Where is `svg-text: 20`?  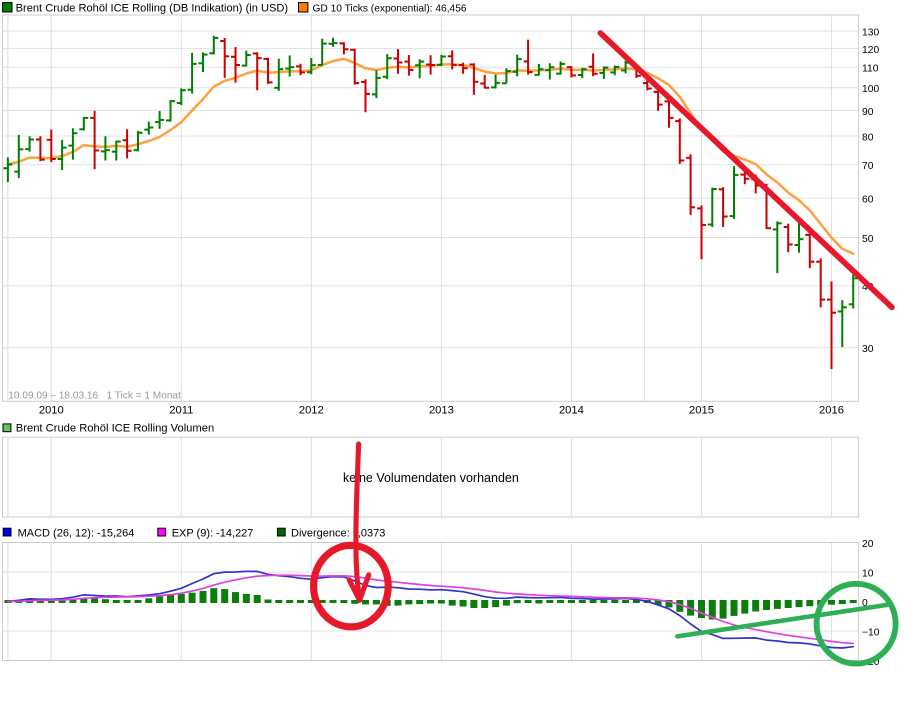 svg-text: 20 is located at coordinates (868, 544).